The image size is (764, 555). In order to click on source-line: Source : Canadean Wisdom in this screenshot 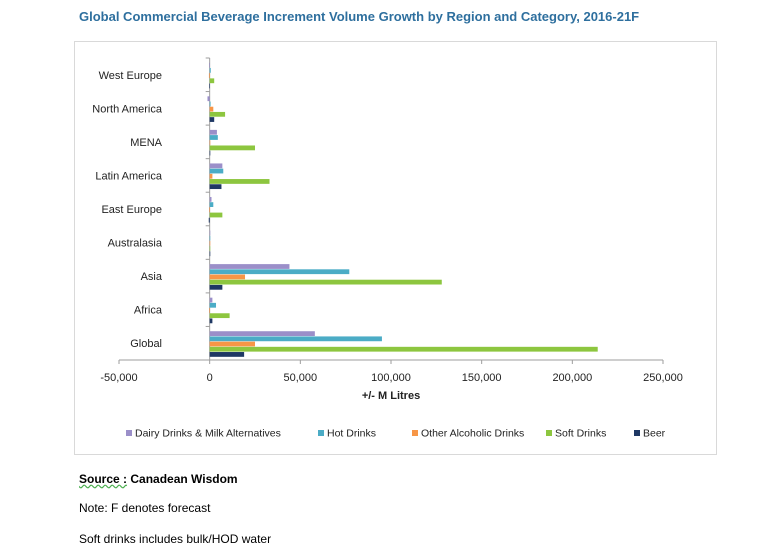, I will do `click(158, 479)`.